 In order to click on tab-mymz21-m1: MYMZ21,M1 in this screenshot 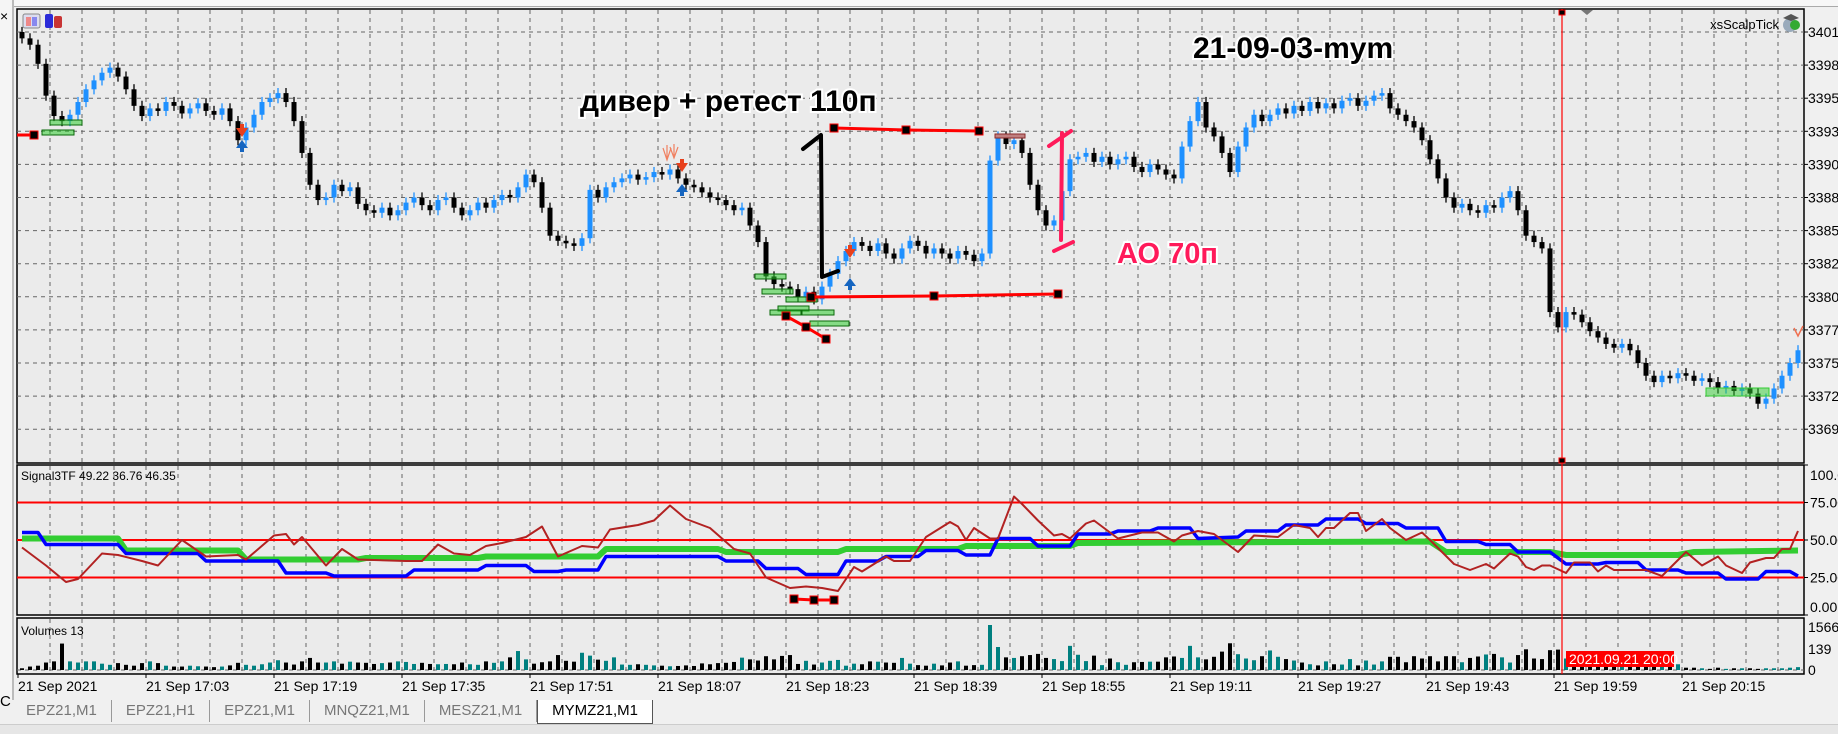, I will do `click(595, 712)`.